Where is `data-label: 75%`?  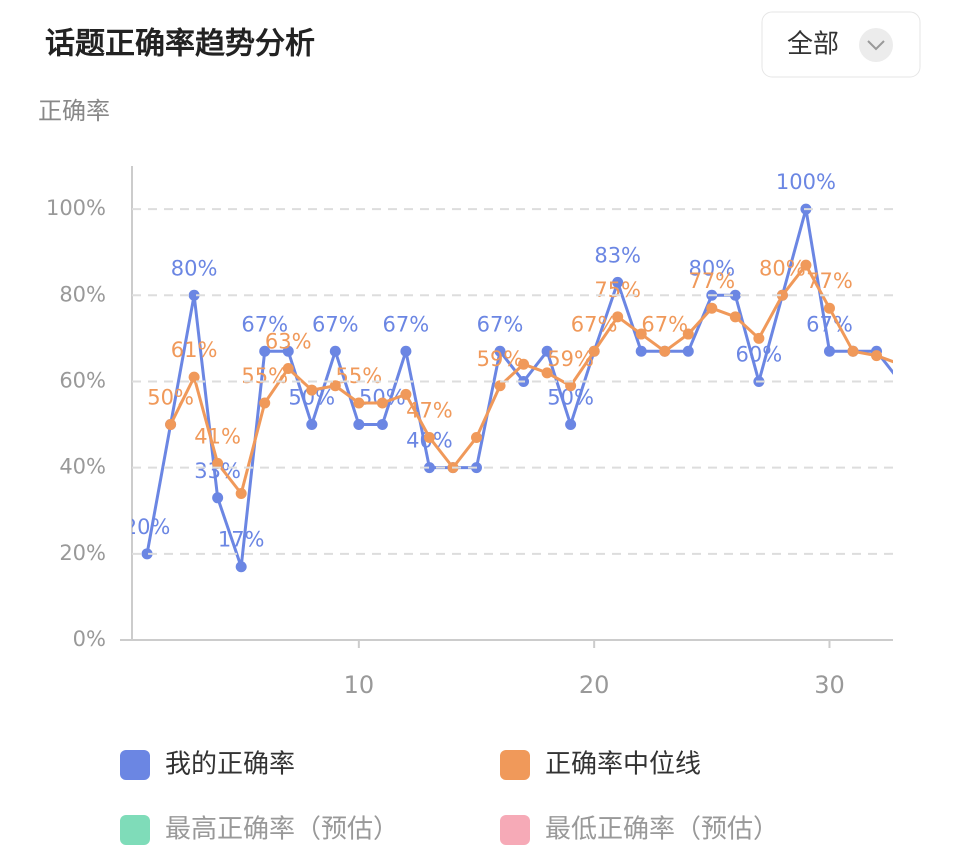 data-label: 75% is located at coordinates (617, 290).